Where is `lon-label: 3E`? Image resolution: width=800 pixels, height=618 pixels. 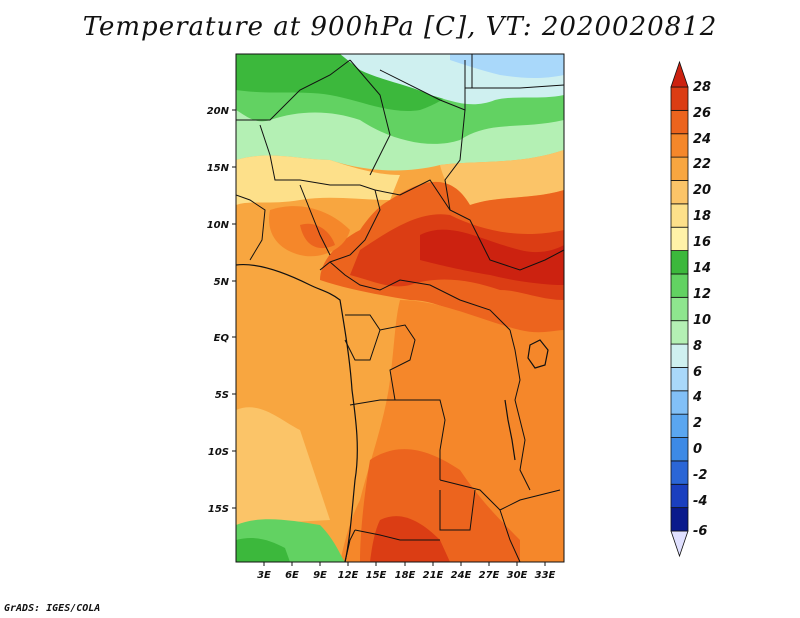 lon-label: 3E is located at coordinates (264, 575).